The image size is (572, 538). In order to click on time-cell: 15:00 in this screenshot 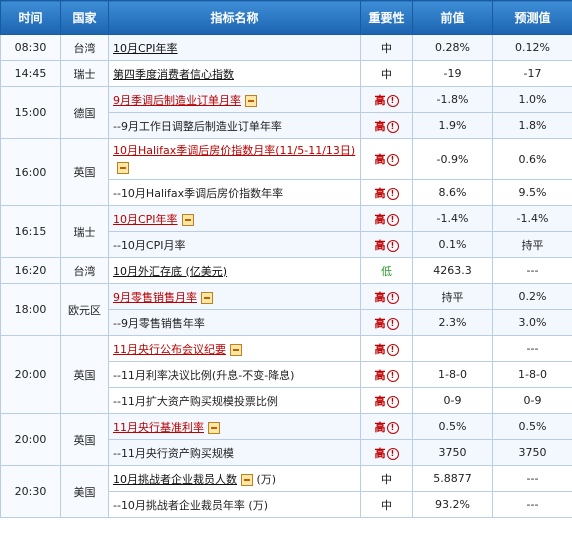, I will do `click(30, 112)`.